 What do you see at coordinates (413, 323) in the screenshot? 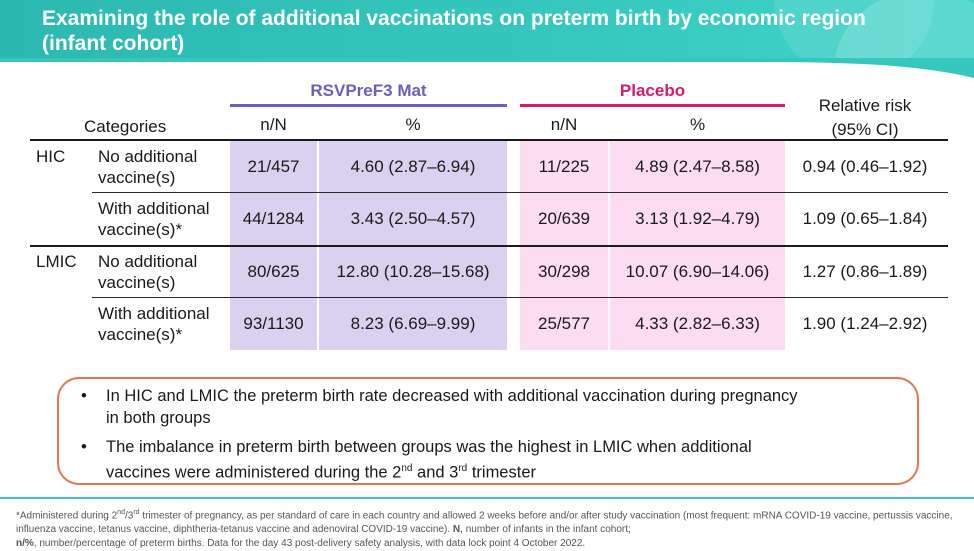
I see `rsv-pct-cell: 8.23 (6.69–9.99)` at bounding box center [413, 323].